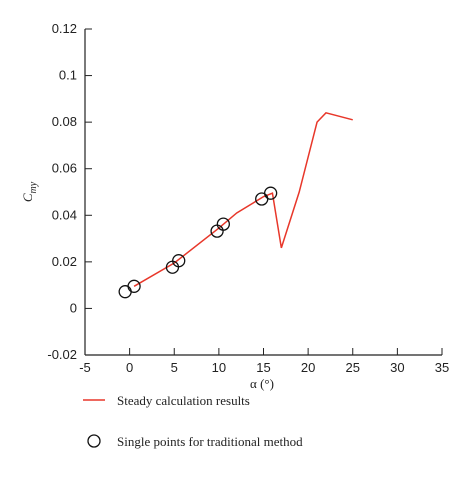 Image resolution: width=474 pixels, height=481 pixels. What do you see at coordinates (263, 367) in the screenshot?
I see `x-tick-label: 15` at bounding box center [263, 367].